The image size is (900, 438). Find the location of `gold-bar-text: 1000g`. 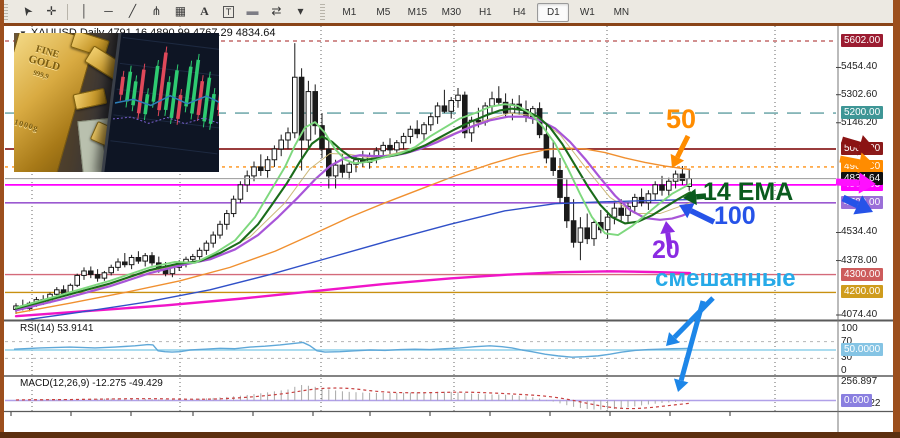

gold-bar-text: 1000g is located at coordinates (27, 125).